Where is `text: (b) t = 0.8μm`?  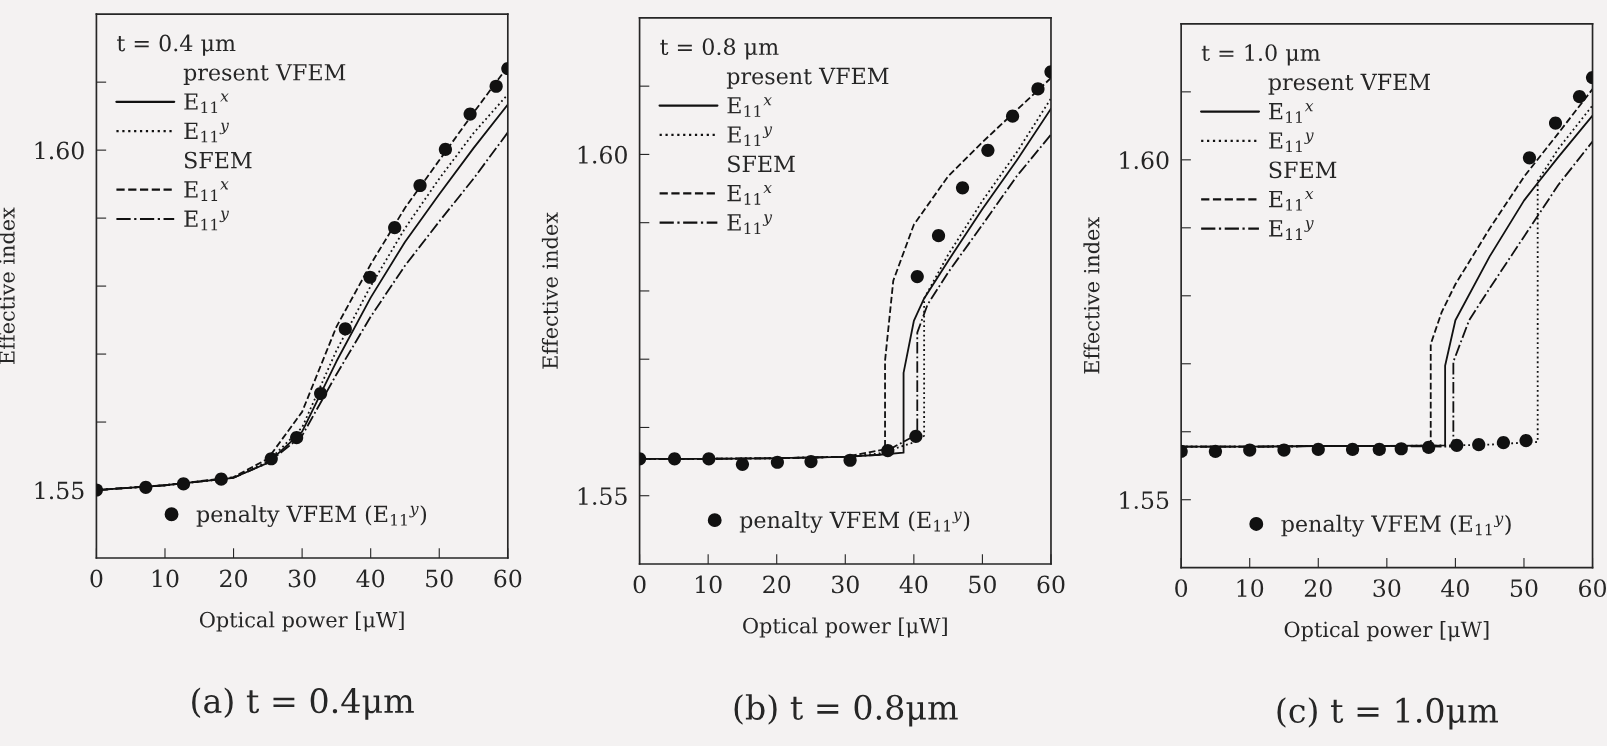
text: (b) t = 0.8μm is located at coordinates (846, 710).